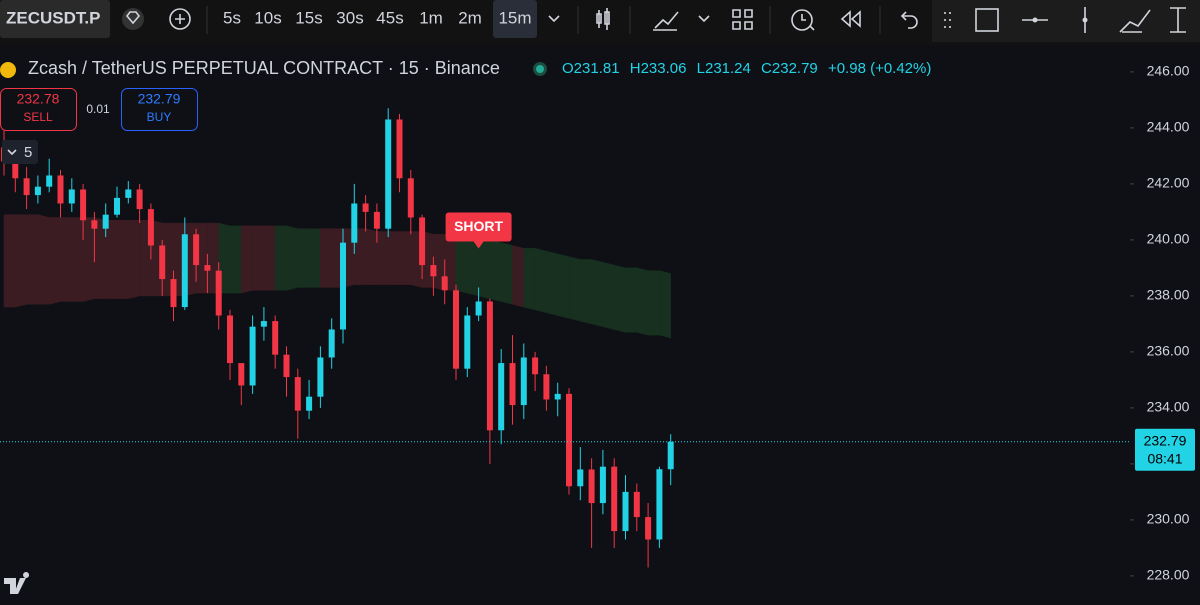 Image resolution: width=1200 pixels, height=605 pixels. What do you see at coordinates (17, 583) in the screenshot?
I see `tradingview-logo` at bounding box center [17, 583].